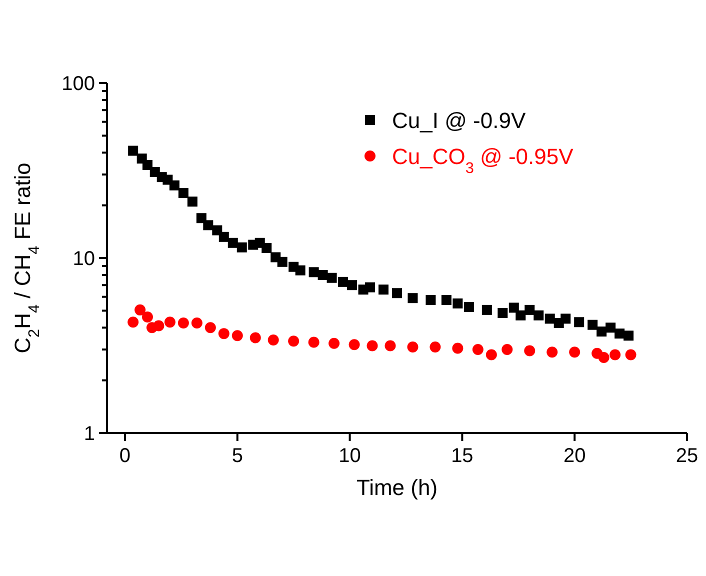  What do you see at coordinates (125, 456) in the screenshot?
I see `x-tick-label: 0` at bounding box center [125, 456].